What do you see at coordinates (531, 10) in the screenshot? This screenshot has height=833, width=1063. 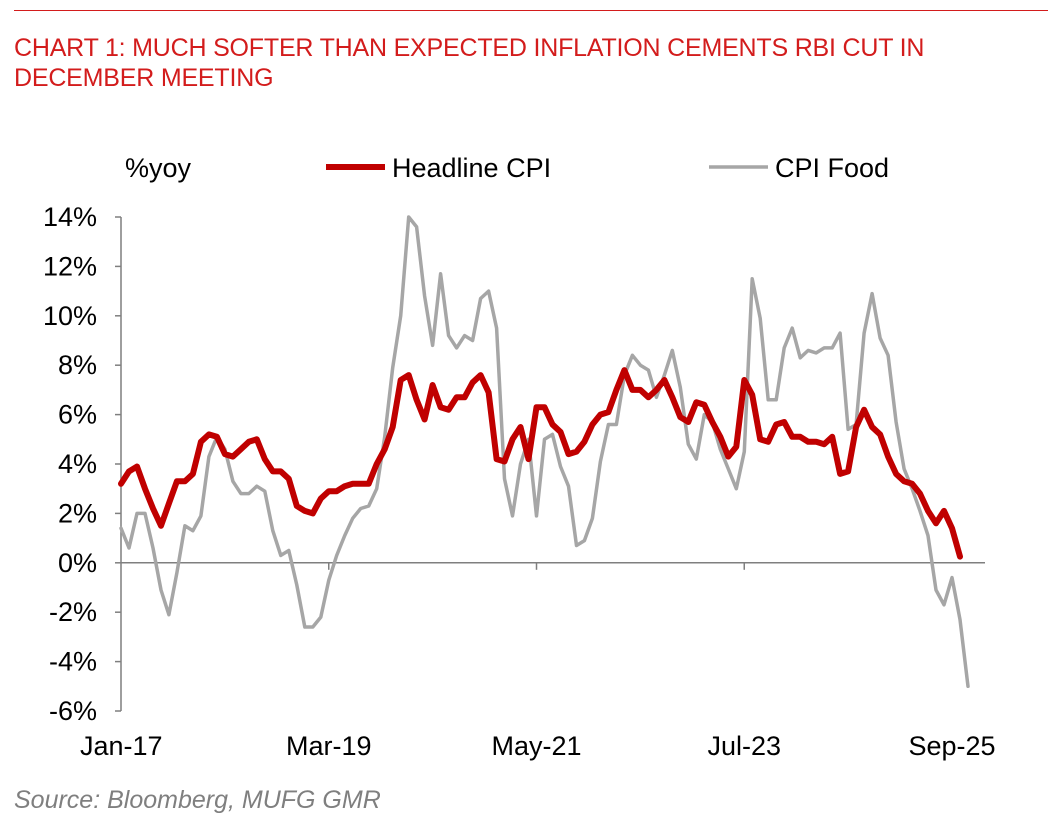 I see `title-rule` at bounding box center [531, 10].